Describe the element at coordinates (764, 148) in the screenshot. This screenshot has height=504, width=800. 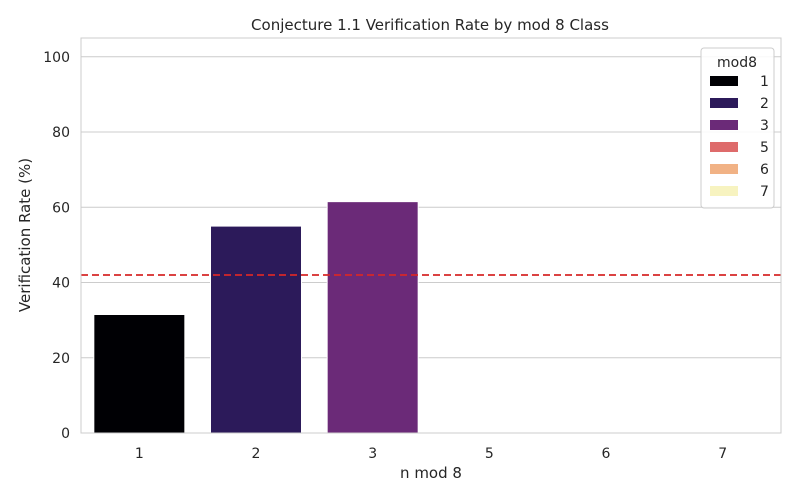
I see `legend-label: 5` at that location.